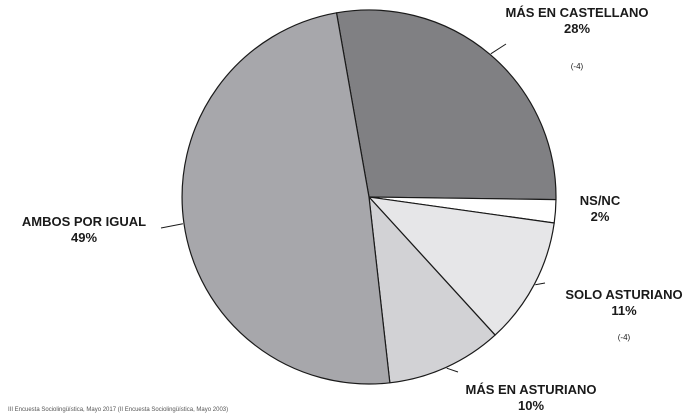 Image resolution: width=699 pixels, height=415 pixels. I want to click on slice-note-mas-en-castellano: (-4), so click(577, 66).